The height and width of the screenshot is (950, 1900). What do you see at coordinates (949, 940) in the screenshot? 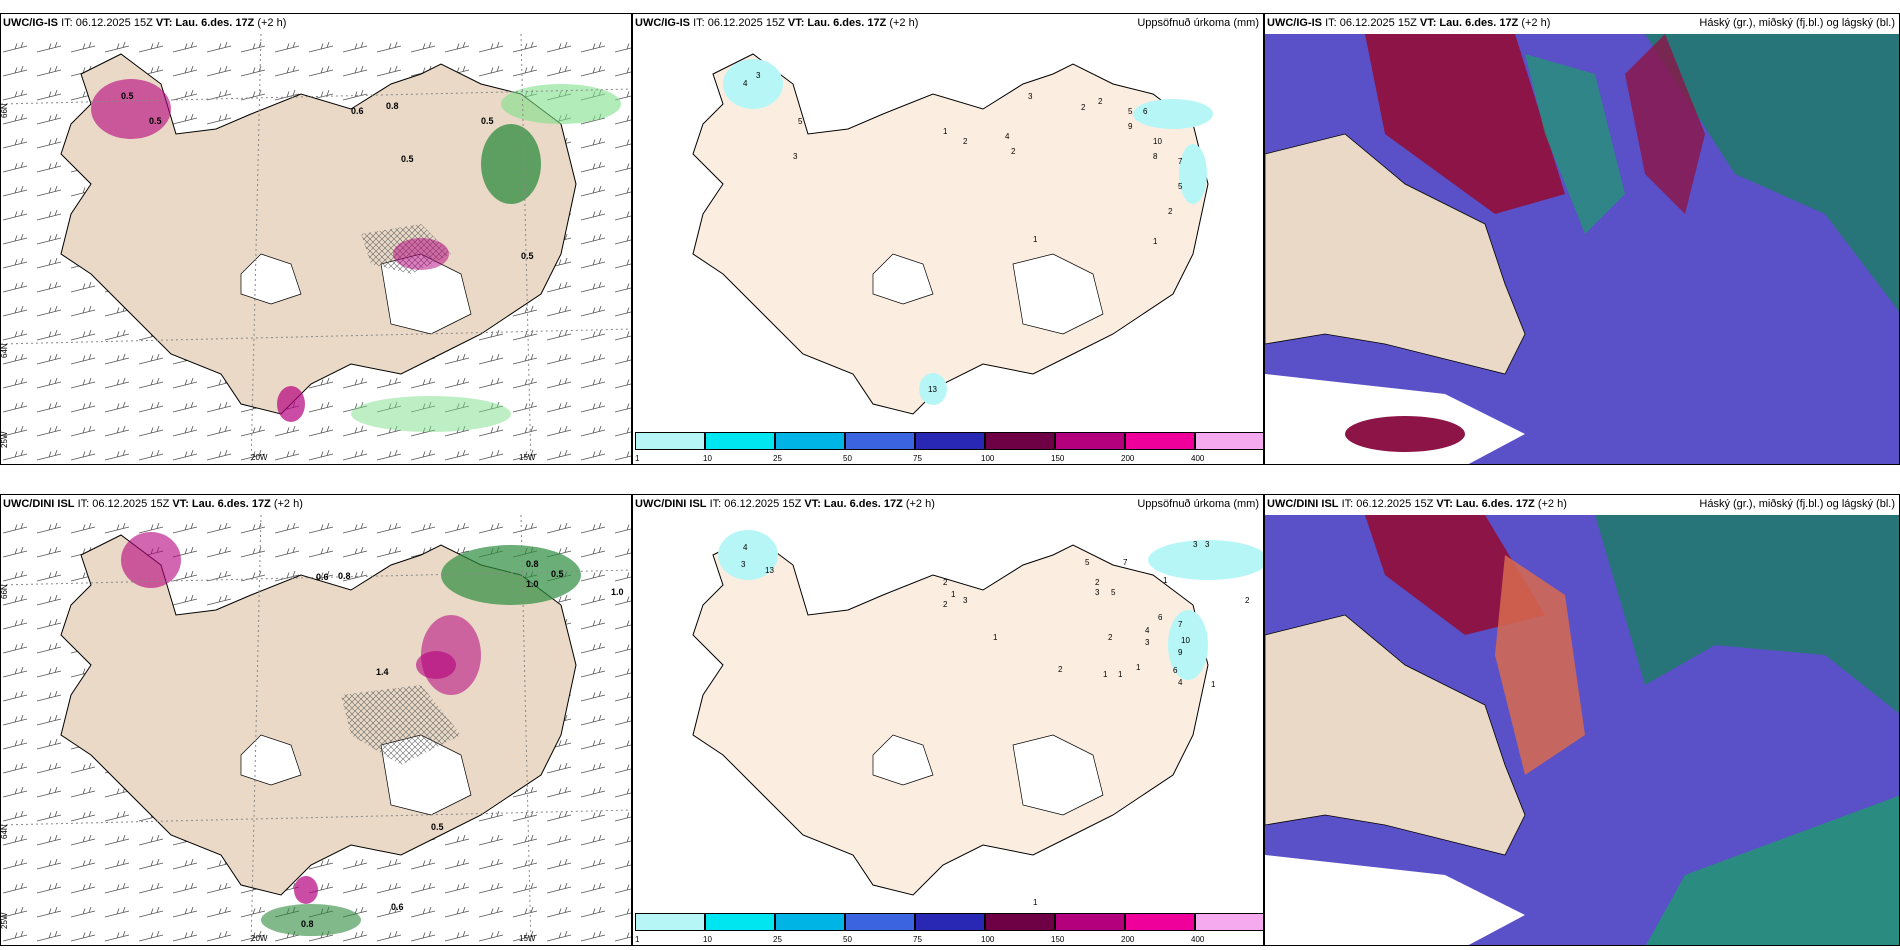
I see `colorbar-ticks: 1 10 25 50 75 100 150 200 400` at bounding box center [949, 940].